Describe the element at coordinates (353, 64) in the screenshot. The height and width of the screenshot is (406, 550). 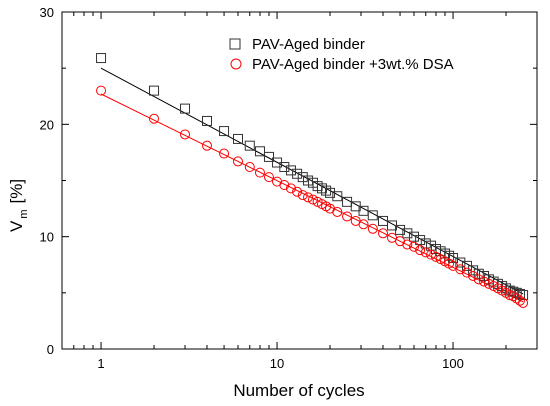
I see `legend-label-pav-aged-binder-dsa: PAV-Aged binder +3wt.% DSA` at that location.